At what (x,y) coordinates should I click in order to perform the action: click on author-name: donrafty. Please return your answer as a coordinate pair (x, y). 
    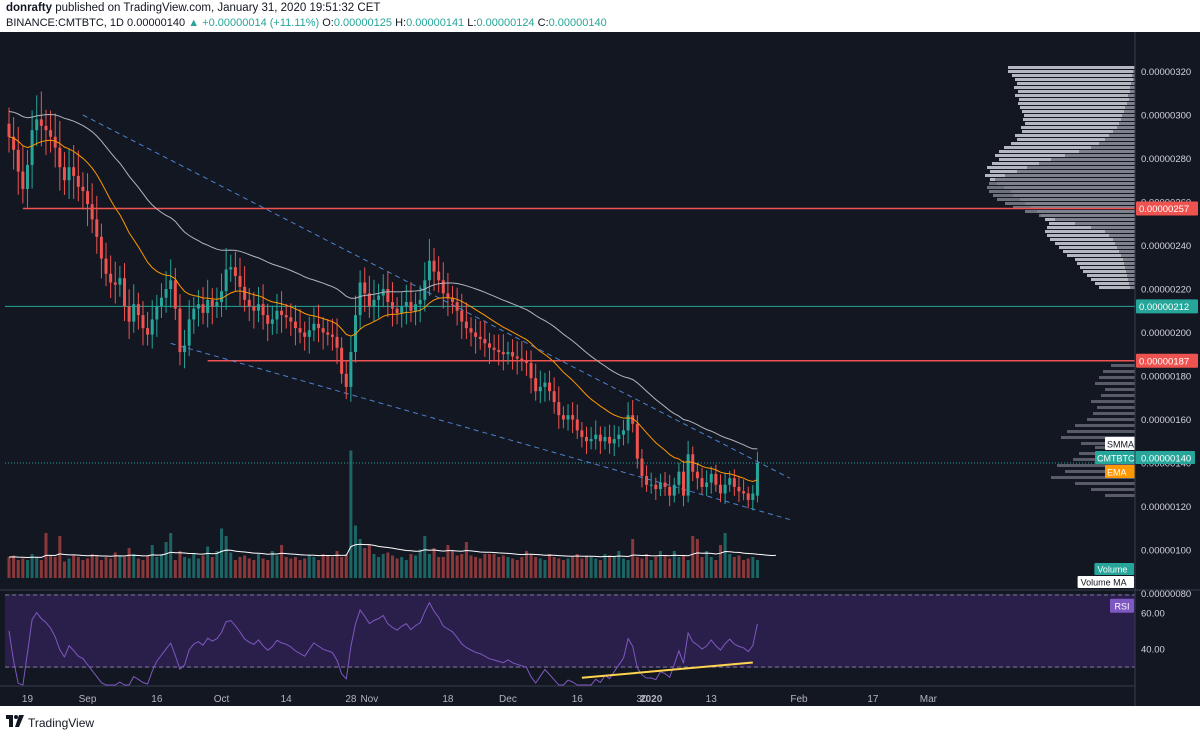
    Looking at the image, I should click on (29, 8).